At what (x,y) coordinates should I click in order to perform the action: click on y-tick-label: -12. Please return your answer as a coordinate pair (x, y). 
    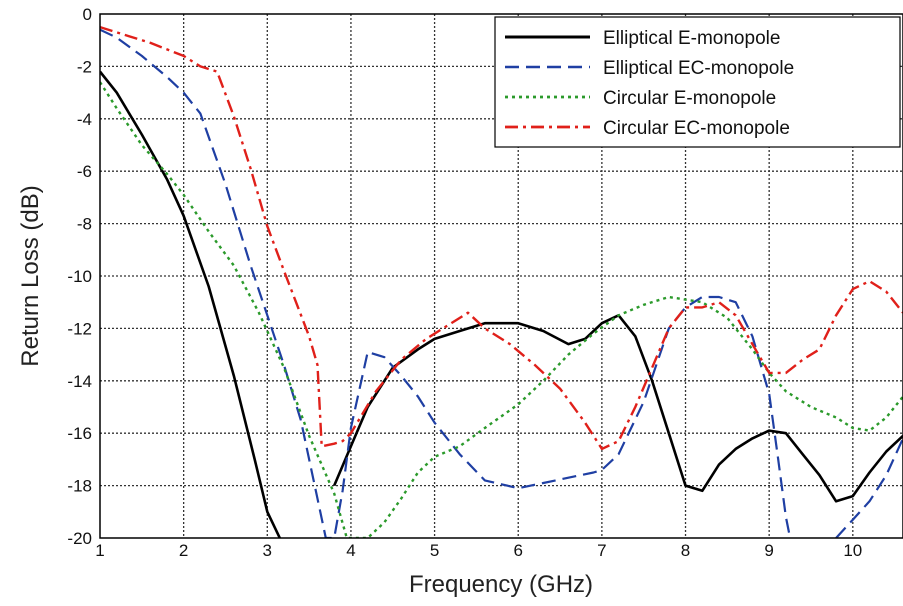
    Looking at the image, I should click on (79, 328).